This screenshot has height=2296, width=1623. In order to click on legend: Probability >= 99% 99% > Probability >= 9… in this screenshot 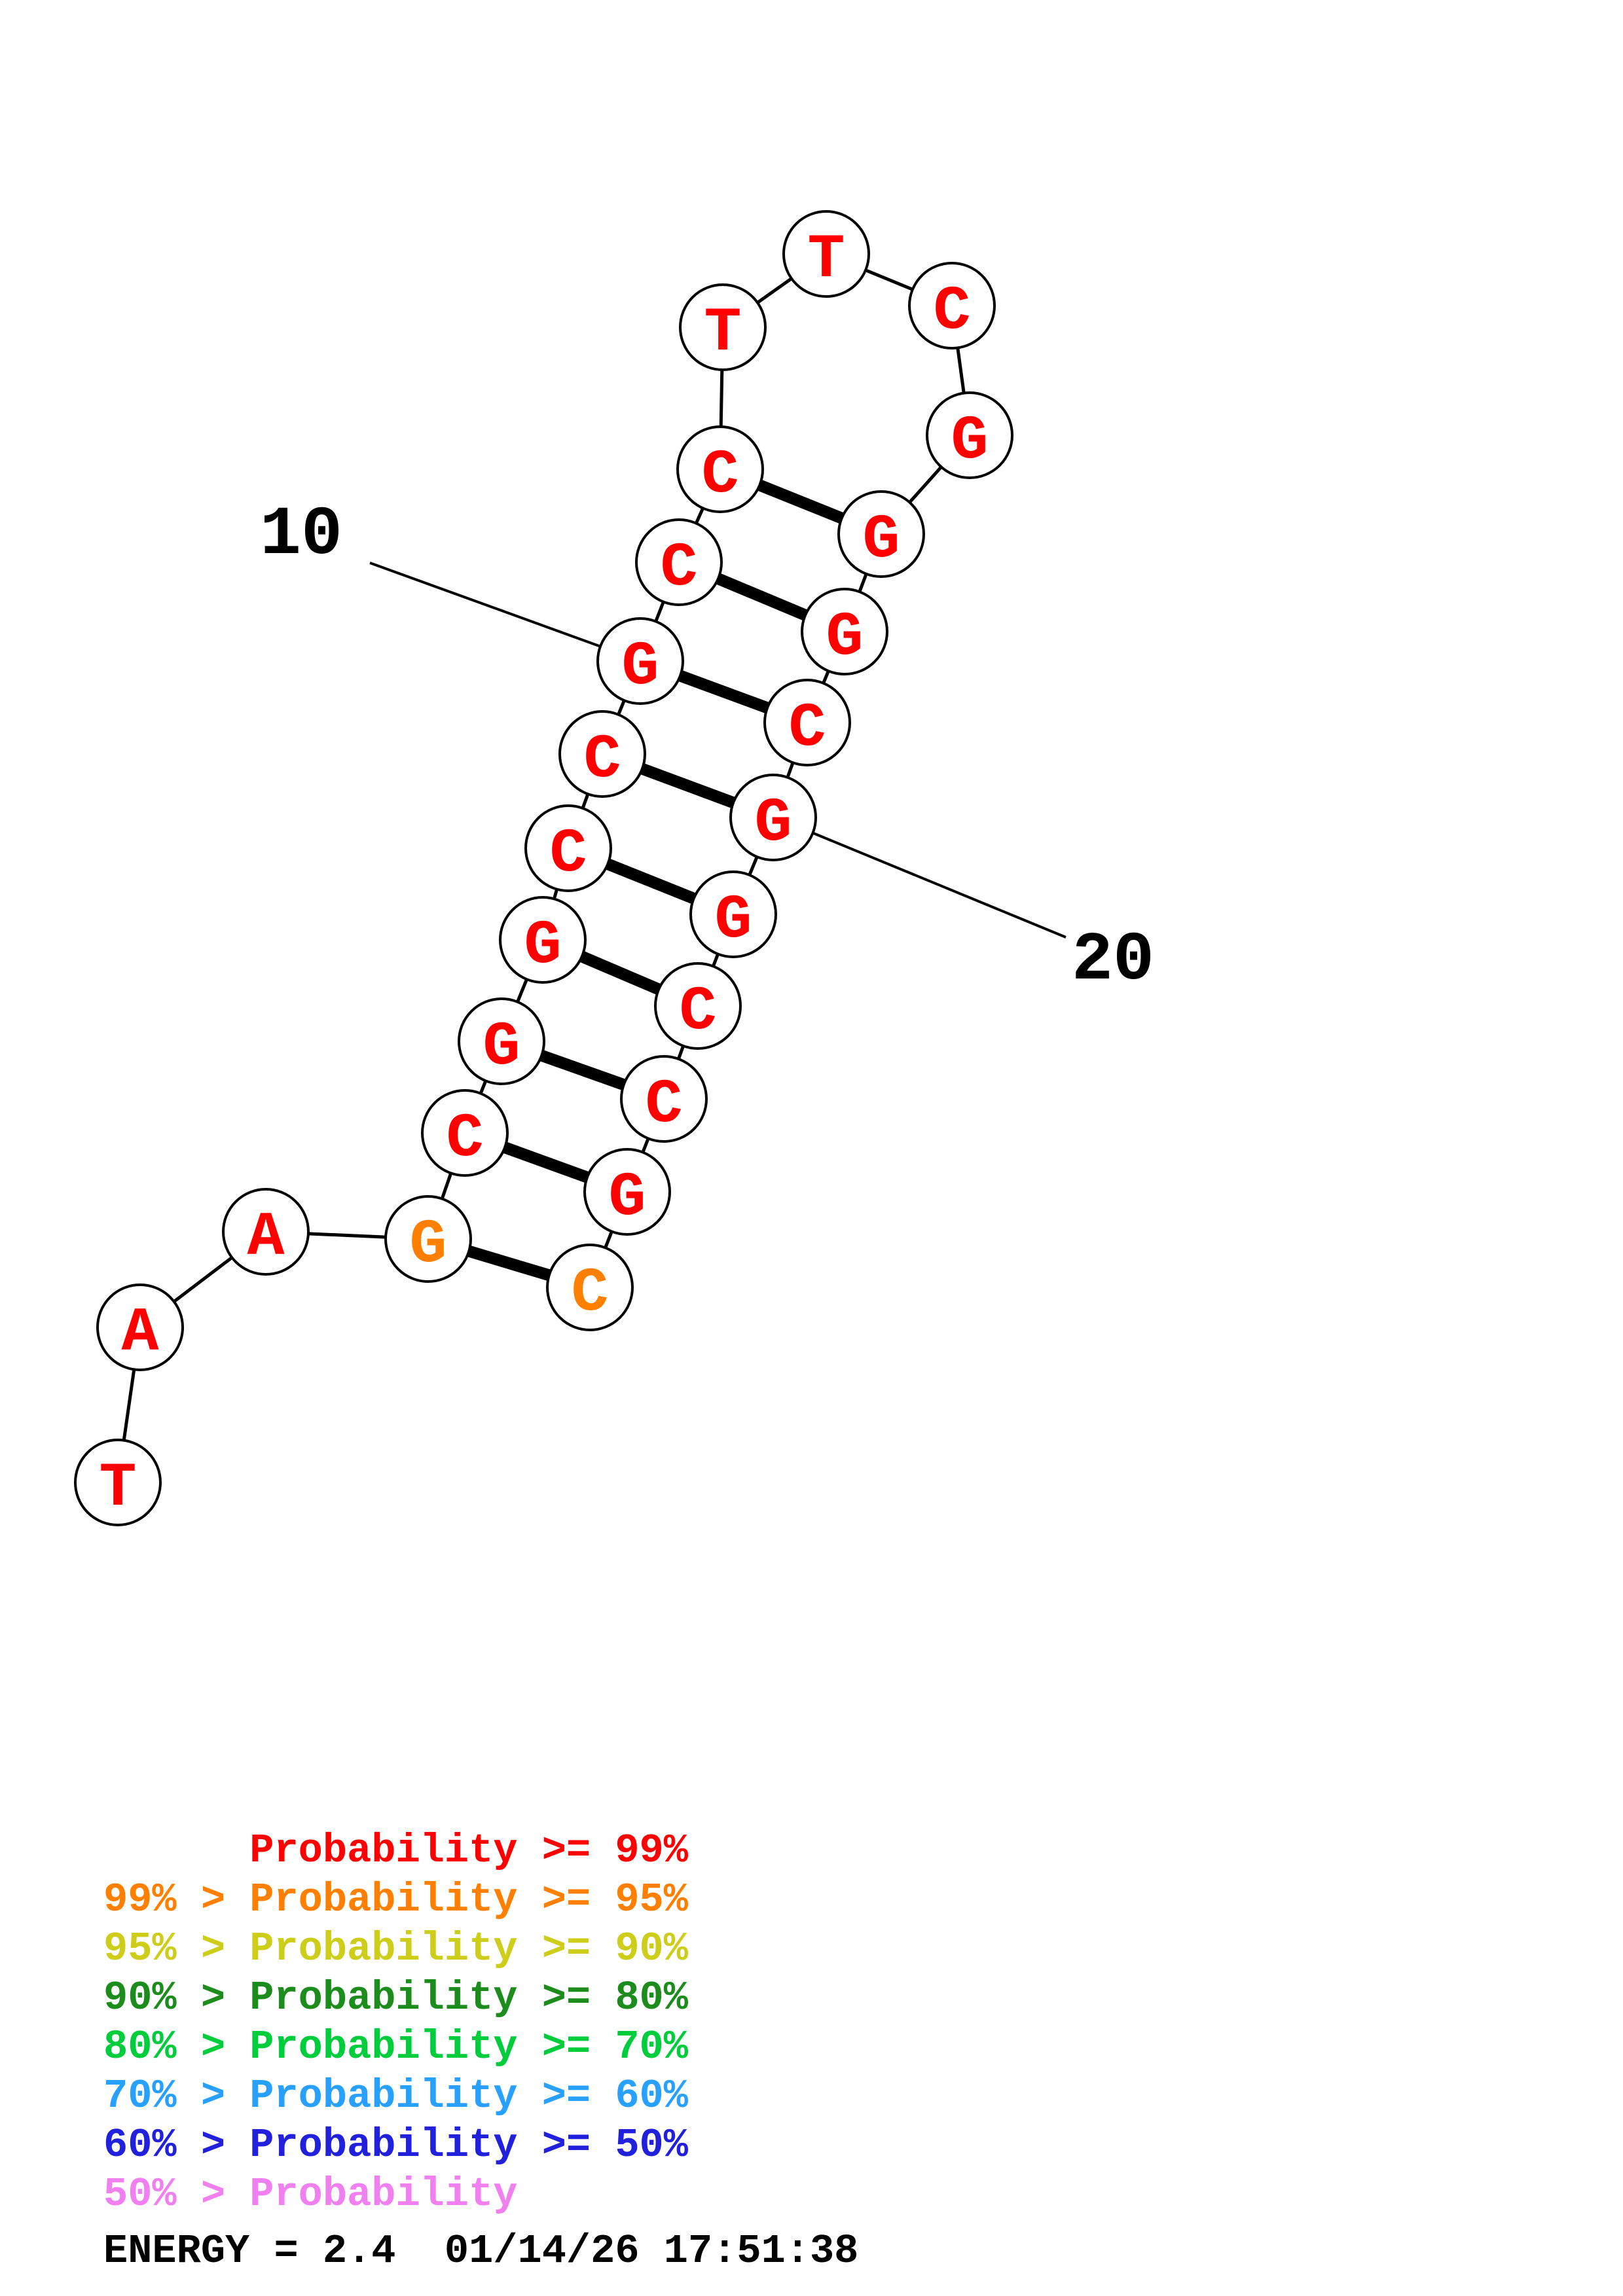, I will do `click(395, 2022)`.